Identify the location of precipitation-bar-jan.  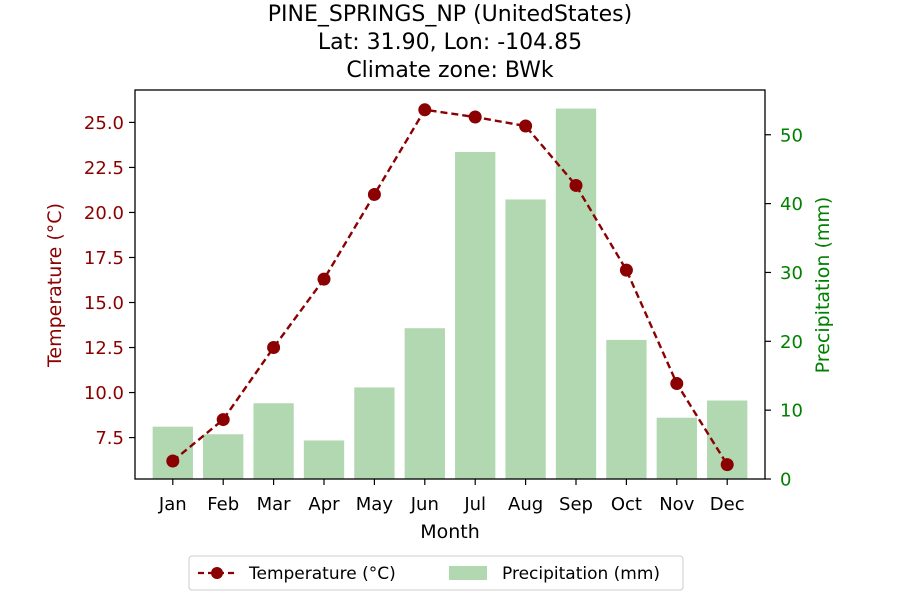
(172, 452).